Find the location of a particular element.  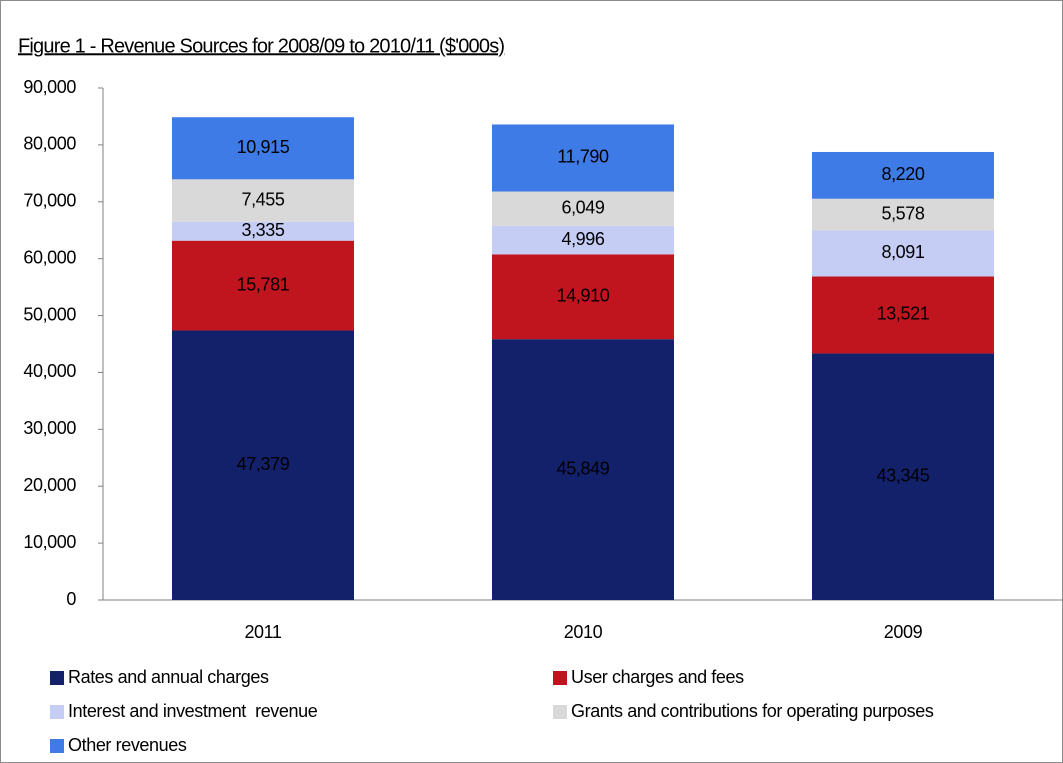

legend-label: Interest and investment revenue is located at coordinates (193, 711).